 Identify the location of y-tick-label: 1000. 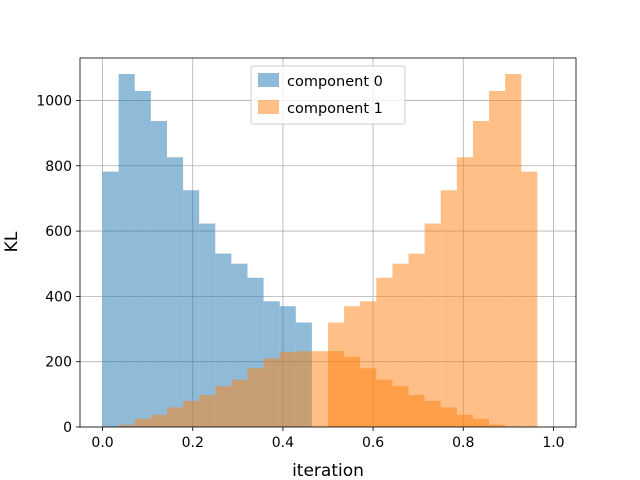
(54, 101).